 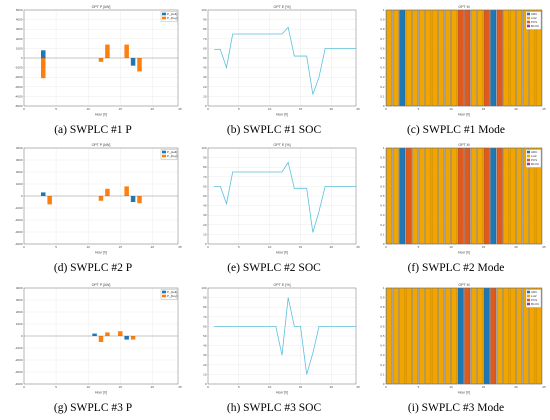 I want to click on y-tick-label: 0.8, so click(x=382, y=29).